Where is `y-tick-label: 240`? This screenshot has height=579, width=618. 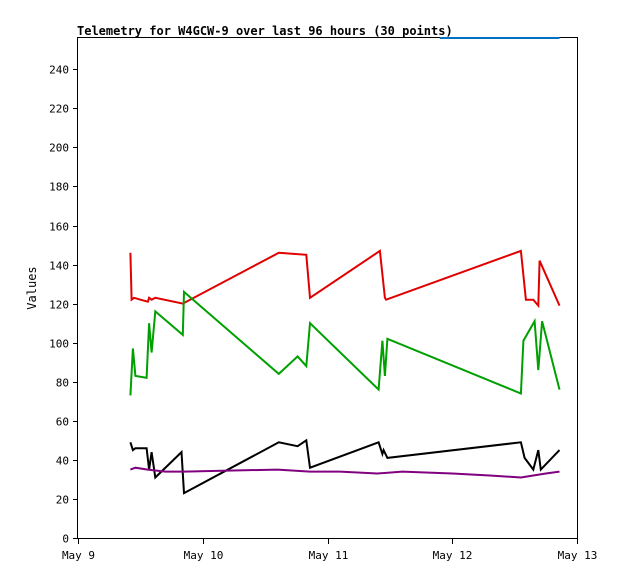
y-tick-label: 240 is located at coordinates (59, 70).